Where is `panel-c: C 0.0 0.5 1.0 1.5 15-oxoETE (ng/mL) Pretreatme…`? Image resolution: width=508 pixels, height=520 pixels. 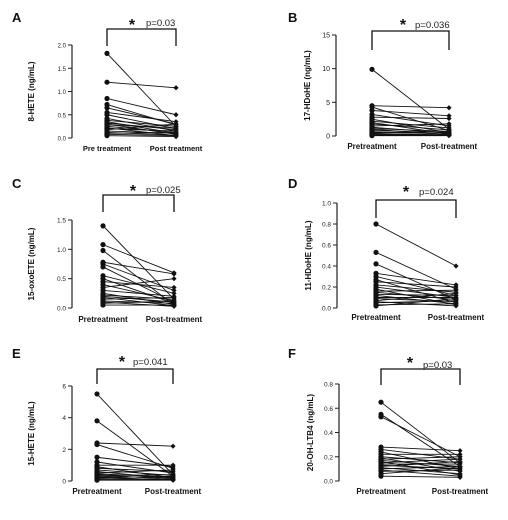
panel-c: C 0.0 0.5 1.0 1.5 15-oxoETE (ng/mL) Pretreatme… is located at coordinates (107, 250).